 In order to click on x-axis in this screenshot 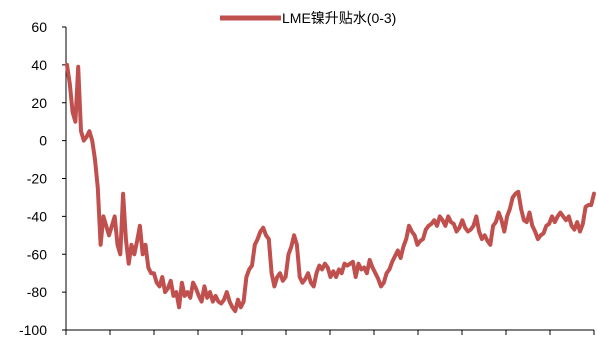, I will do `click(330, 332)`.